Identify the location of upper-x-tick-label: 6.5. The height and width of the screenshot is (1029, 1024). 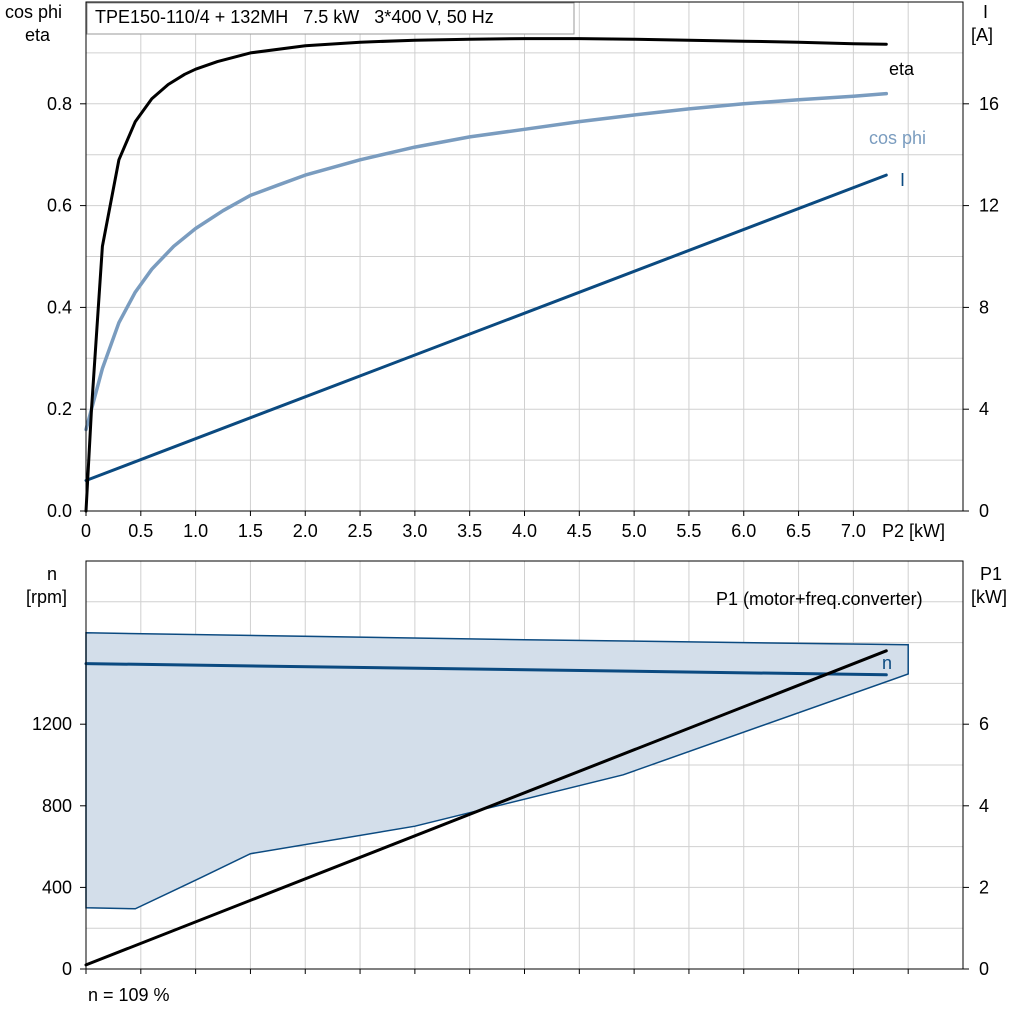
(798, 531).